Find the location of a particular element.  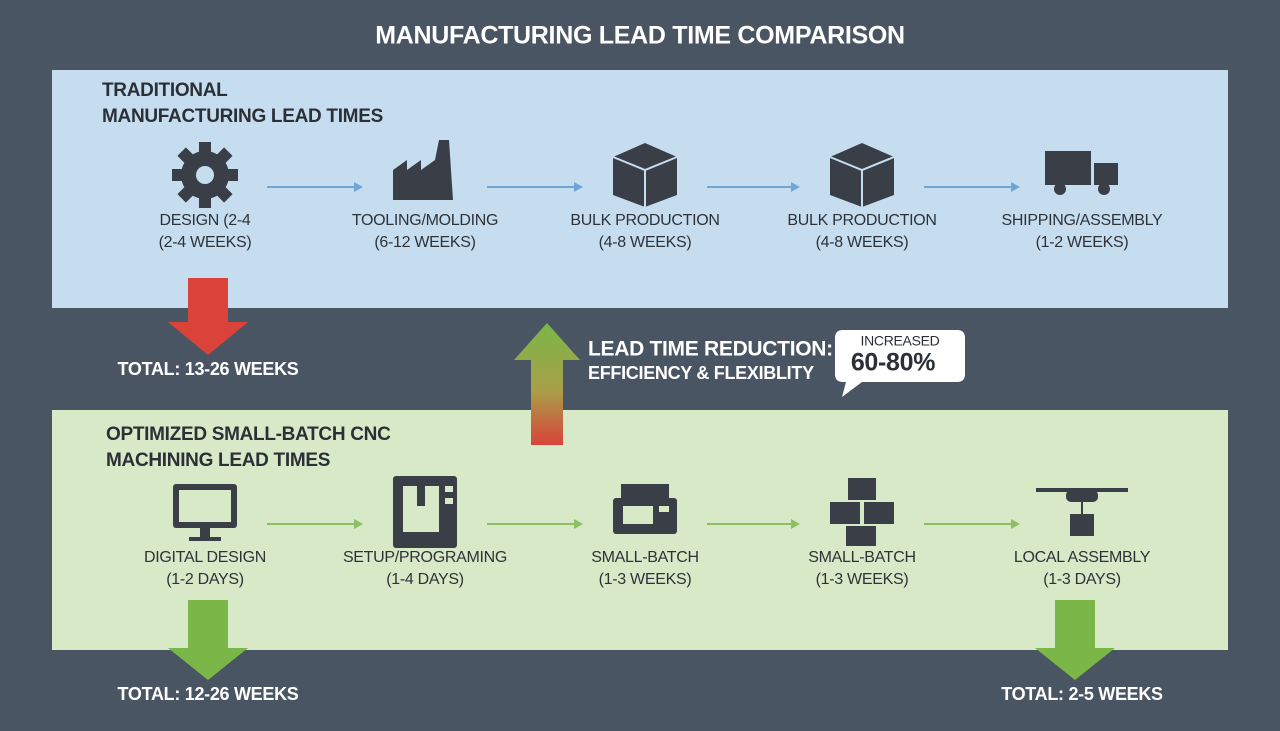

step-duration: (2-4 WEEKS) is located at coordinates (205, 242).